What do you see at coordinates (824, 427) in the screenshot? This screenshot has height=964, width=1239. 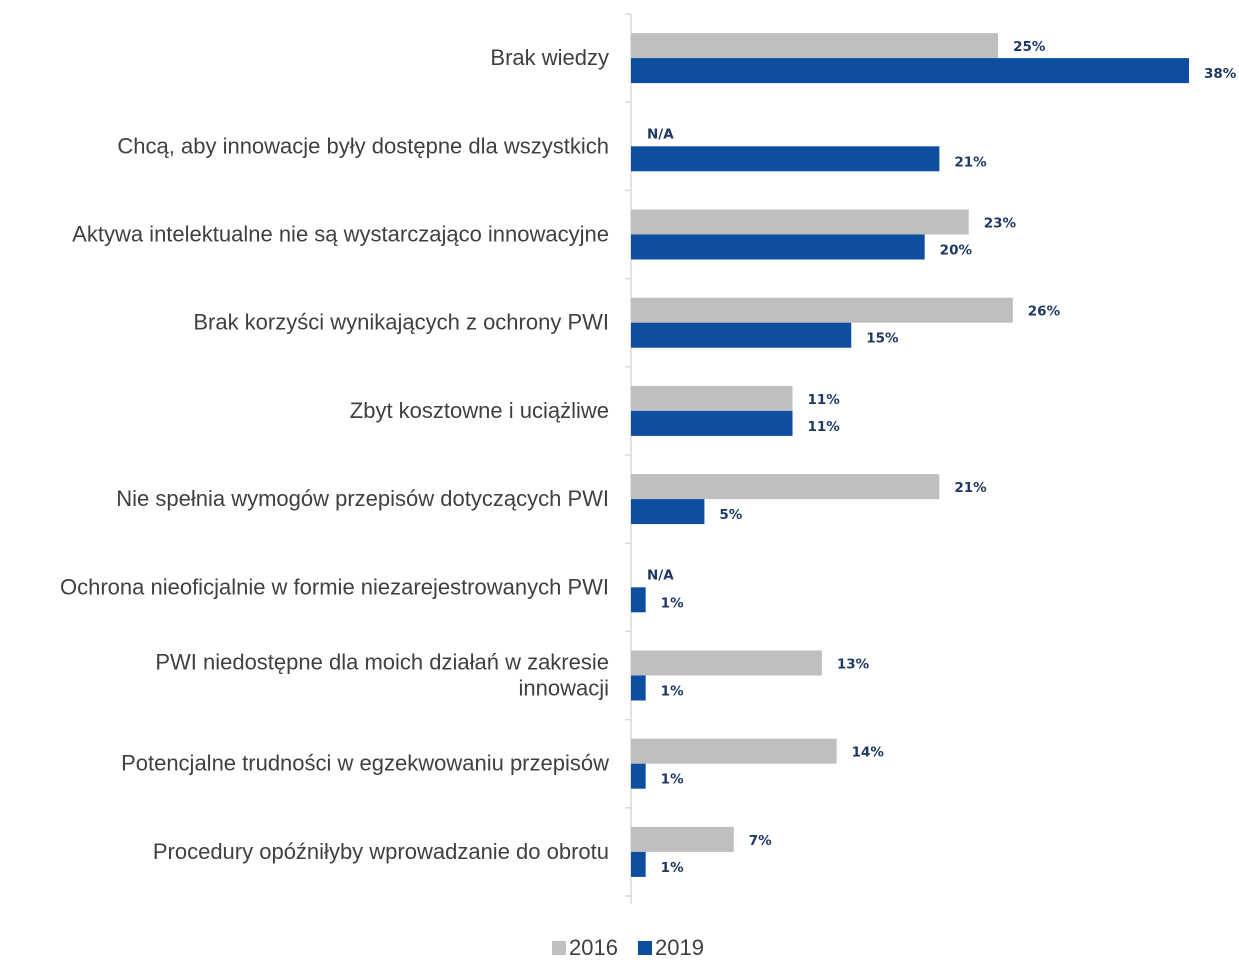 I see `data-label-2019: 11%` at bounding box center [824, 427].